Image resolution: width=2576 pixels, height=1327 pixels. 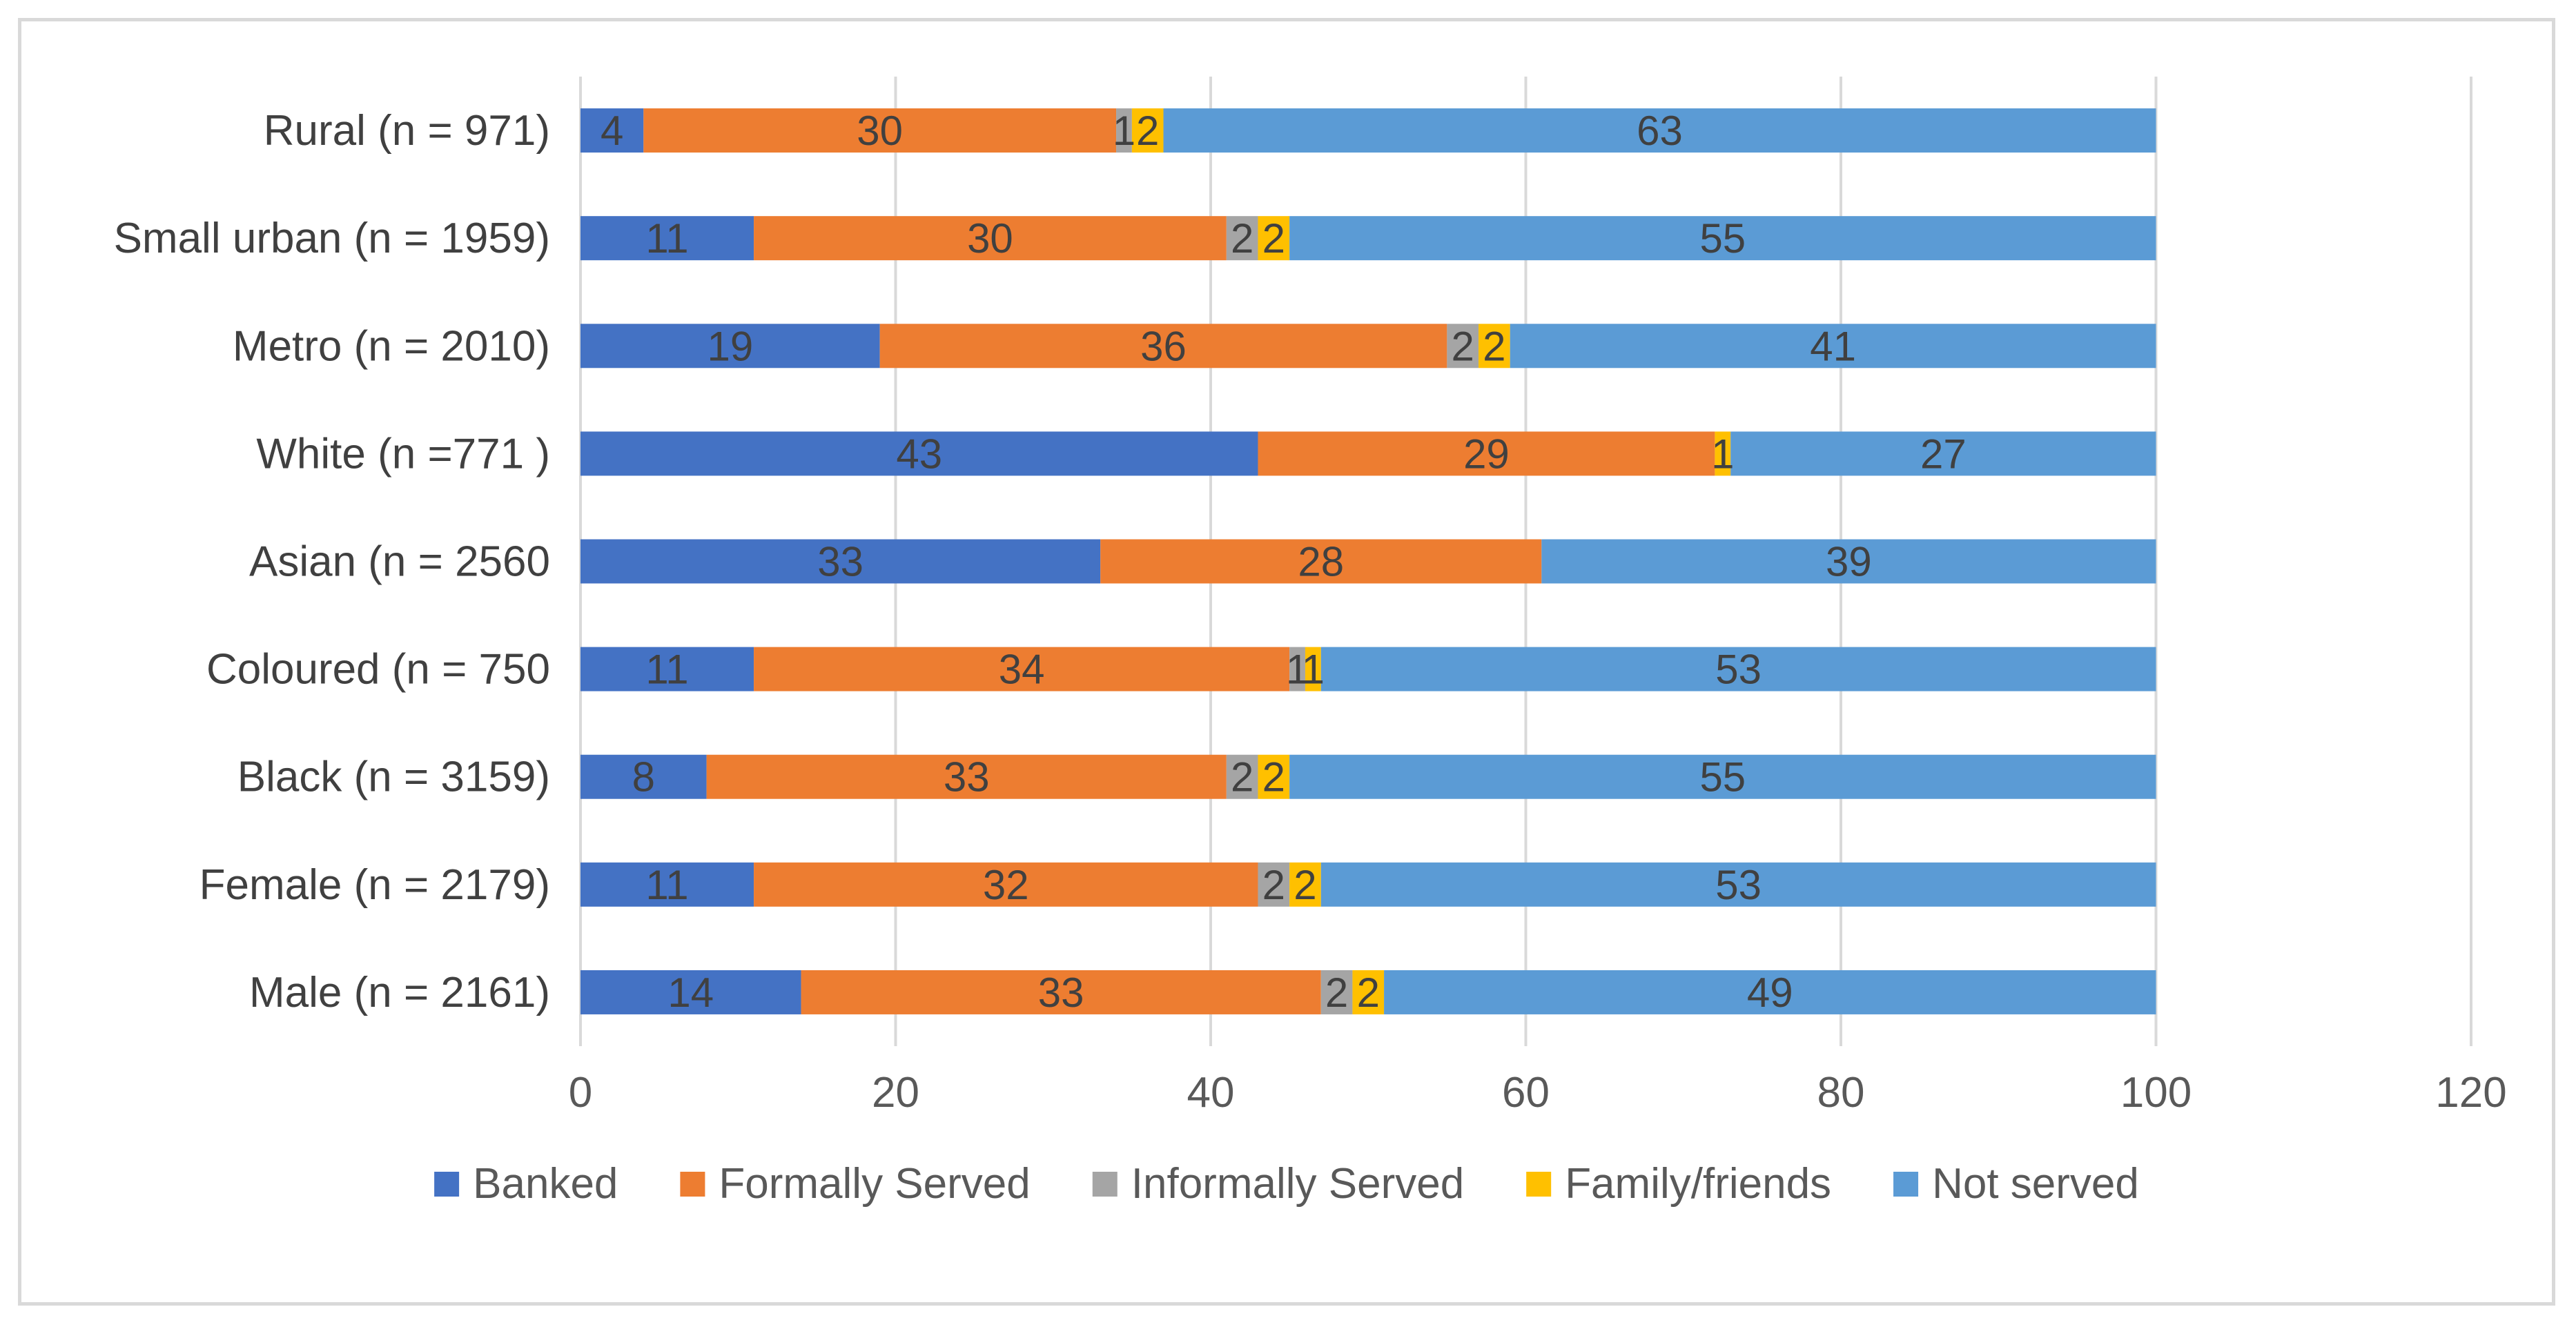 I want to click on data-label-informally-served-8: 2, so click(x=1336, y=993).